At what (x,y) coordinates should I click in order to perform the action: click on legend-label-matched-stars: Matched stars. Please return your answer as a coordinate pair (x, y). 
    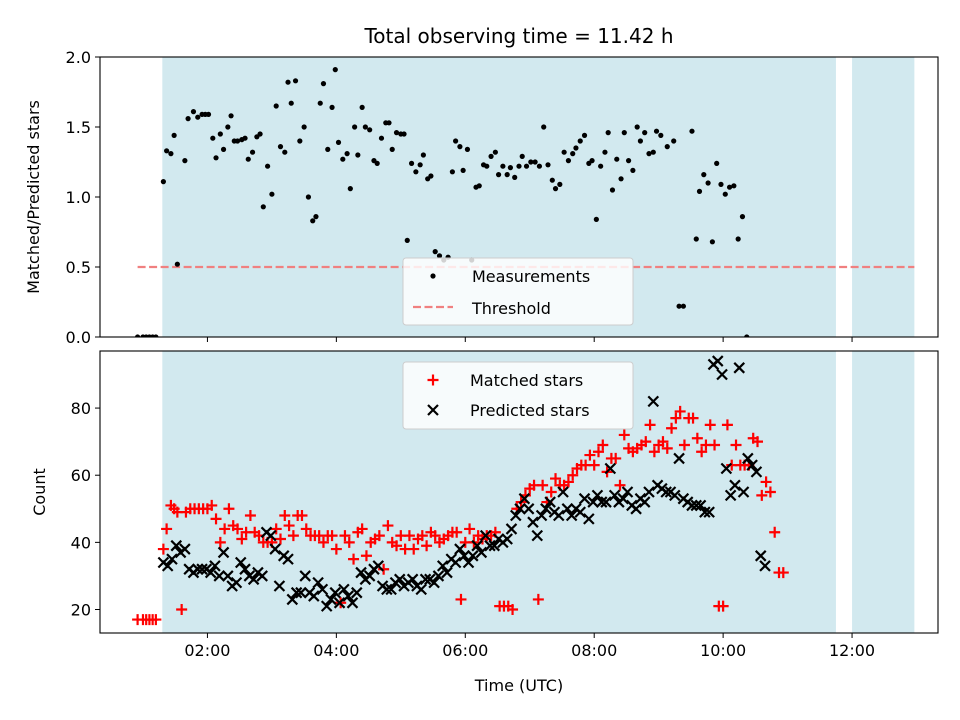
    Looking at the image, I should click on (526, 380).